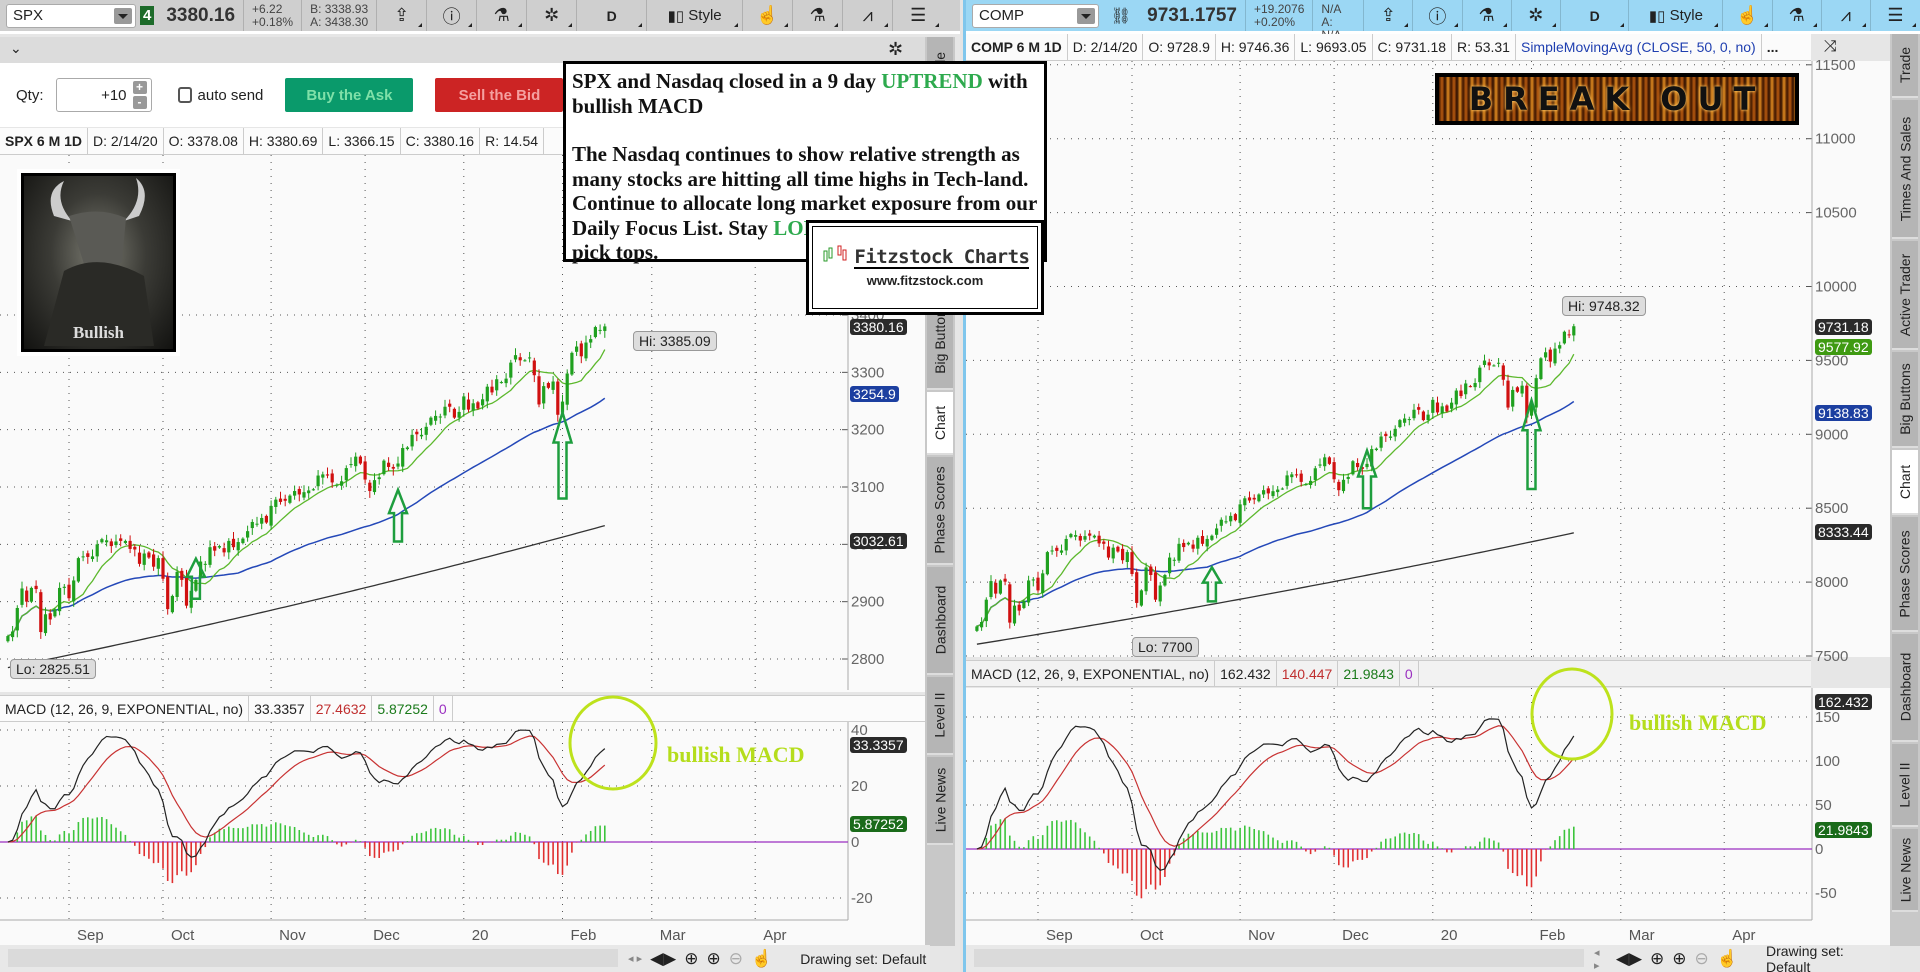 Image resolution: width=1920 pixels, height=972 pixels. I want to click on link-group-badge: 4, so click(147, 15).